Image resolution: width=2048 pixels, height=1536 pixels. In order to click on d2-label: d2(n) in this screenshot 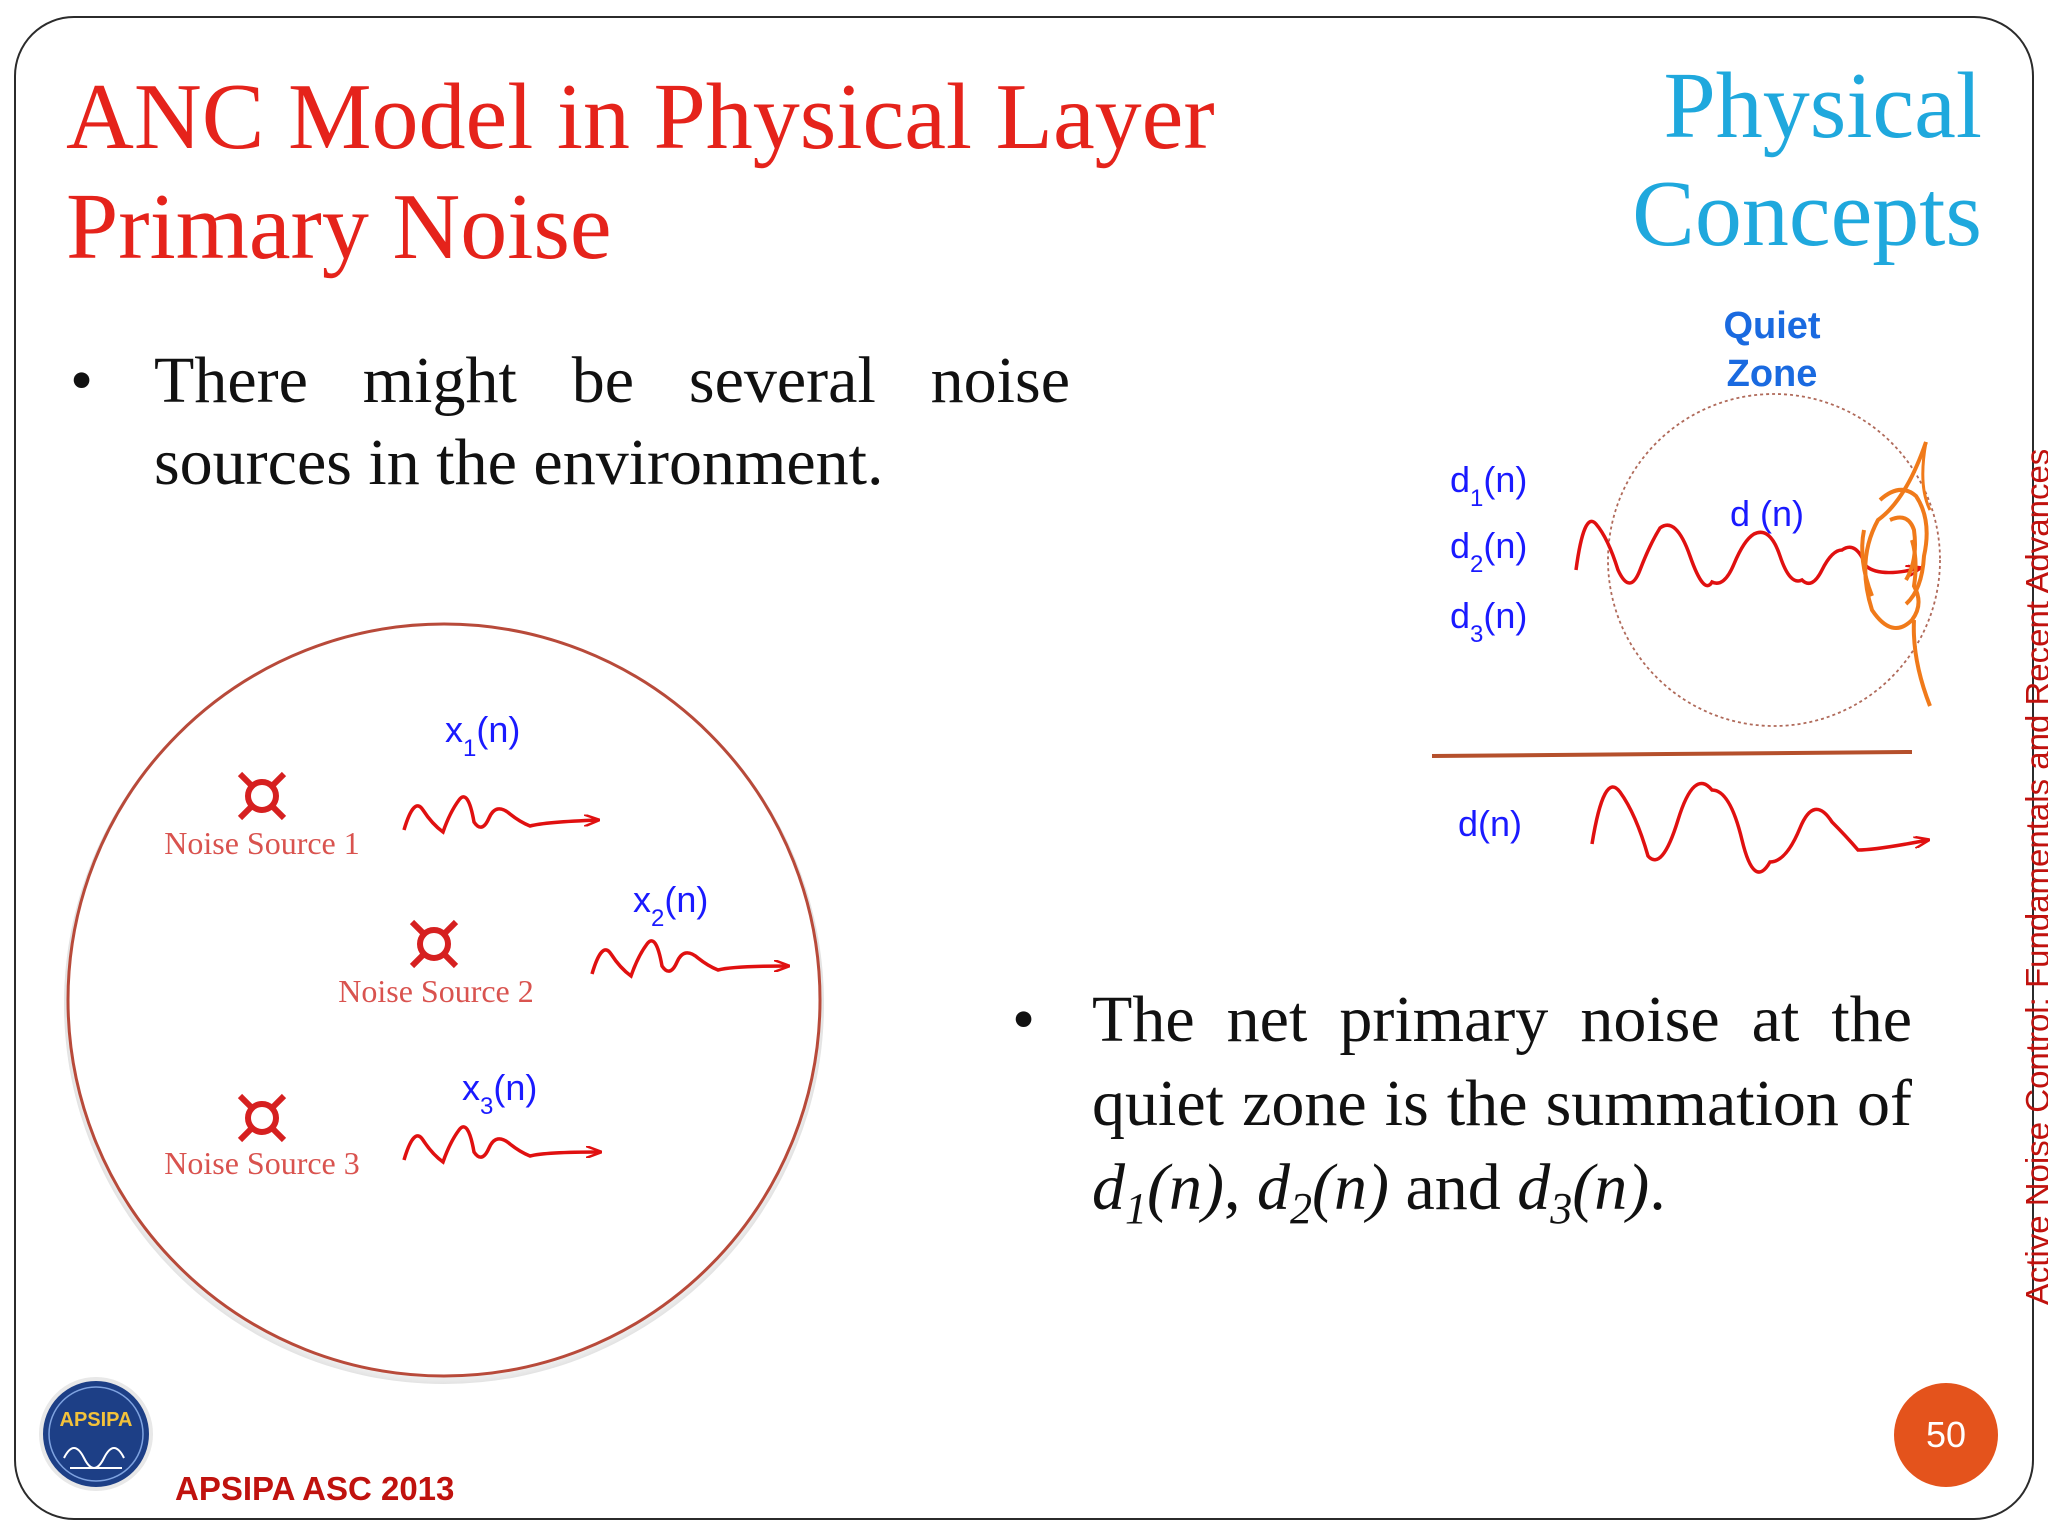, I will do `click(1488, 551)`.